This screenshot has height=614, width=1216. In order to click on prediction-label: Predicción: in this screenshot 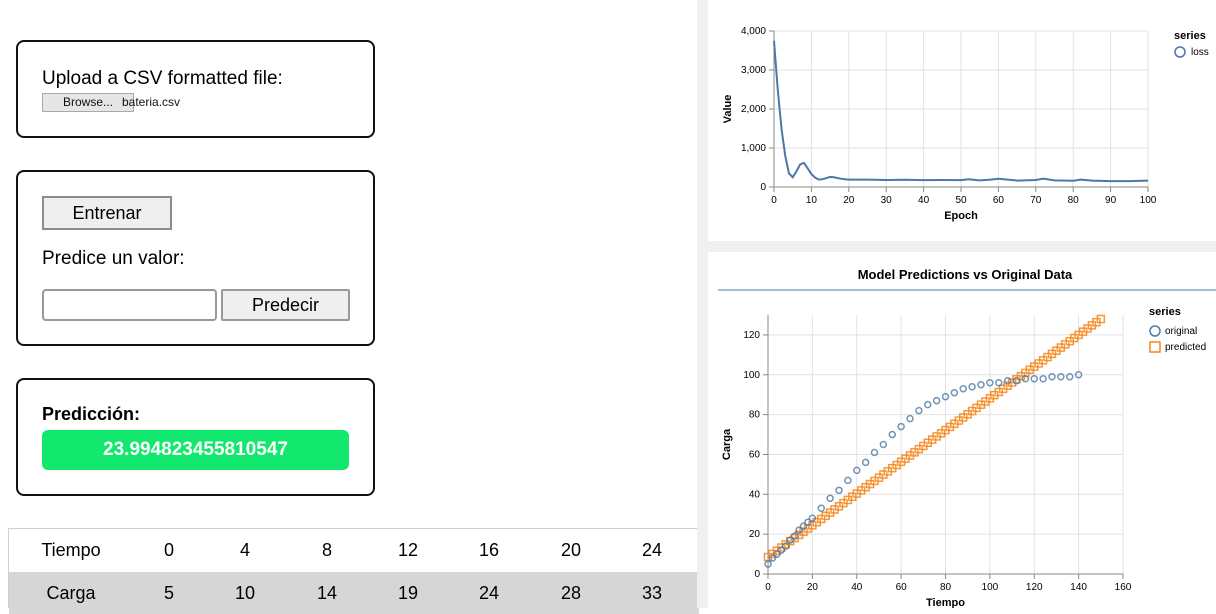, I will do `click(91, 414)`.